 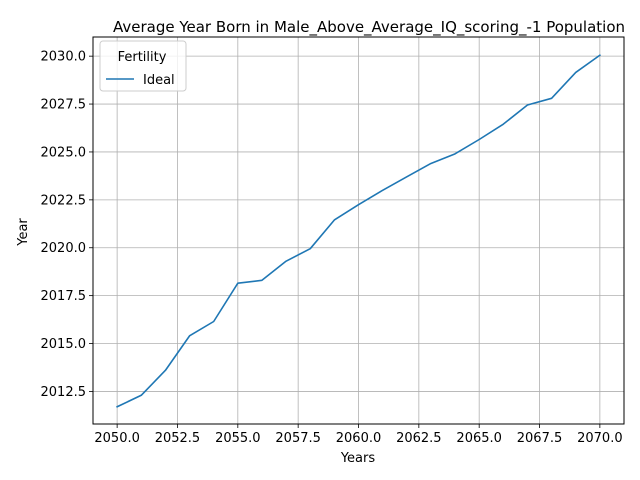 I want to click on x-tick-label: 2067.5, so click(x=540, y=438).